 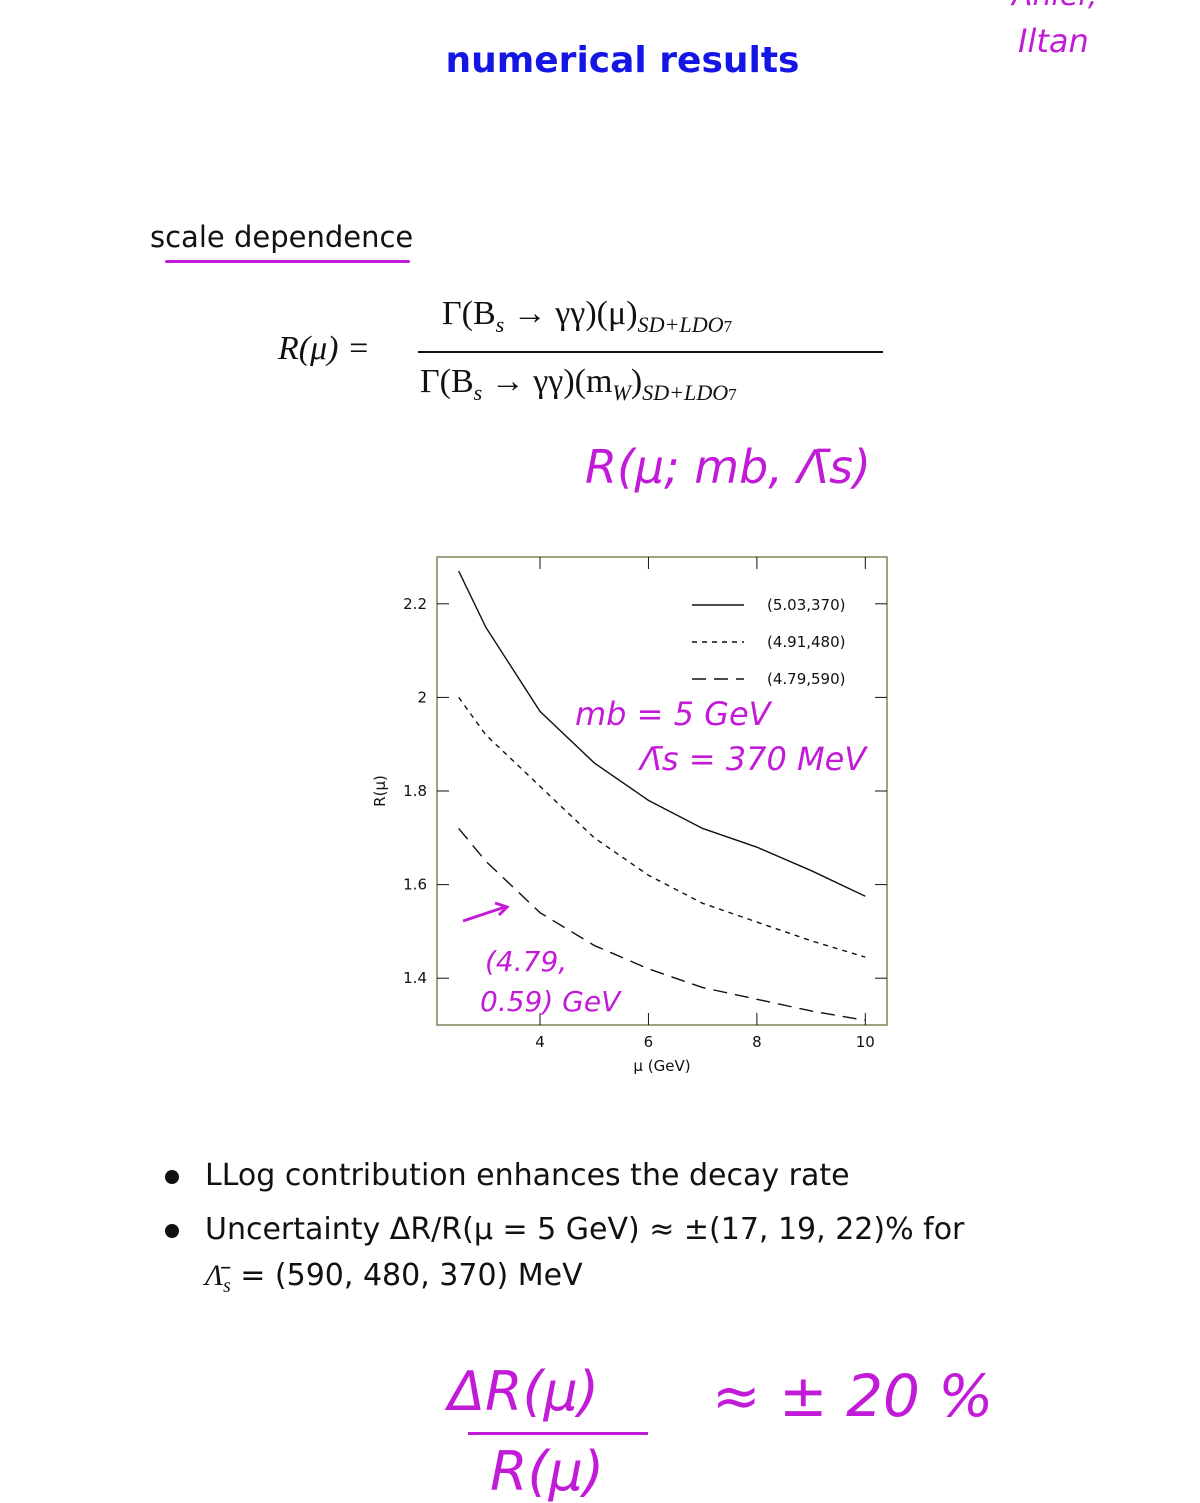 I want to click on math: → γγ)(m, so click(x=547, y=381).